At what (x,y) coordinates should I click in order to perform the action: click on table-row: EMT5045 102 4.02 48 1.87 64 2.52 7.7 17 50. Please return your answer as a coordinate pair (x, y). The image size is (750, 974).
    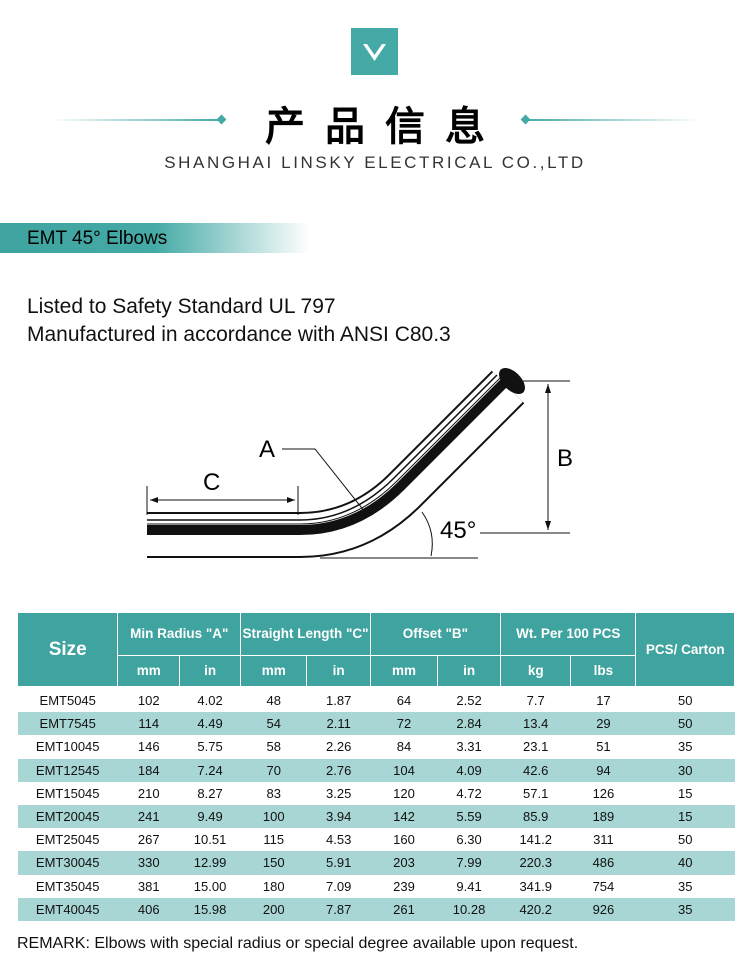
    Looking at the image, I should click on (376, 700).